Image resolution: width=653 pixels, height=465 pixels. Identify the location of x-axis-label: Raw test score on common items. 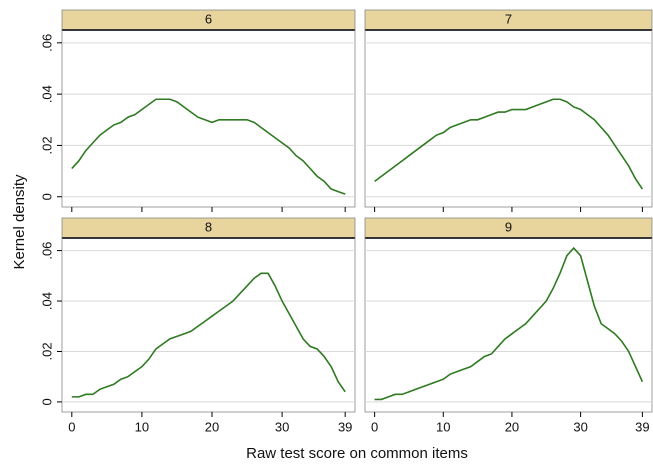
(357, 453).